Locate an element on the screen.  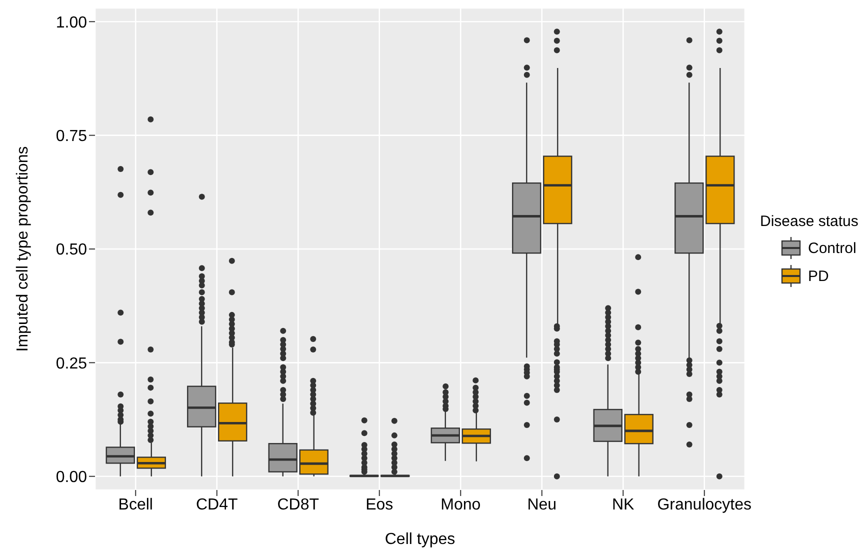
y-tick-label: 0.50 is located at coordinates (72, 250).